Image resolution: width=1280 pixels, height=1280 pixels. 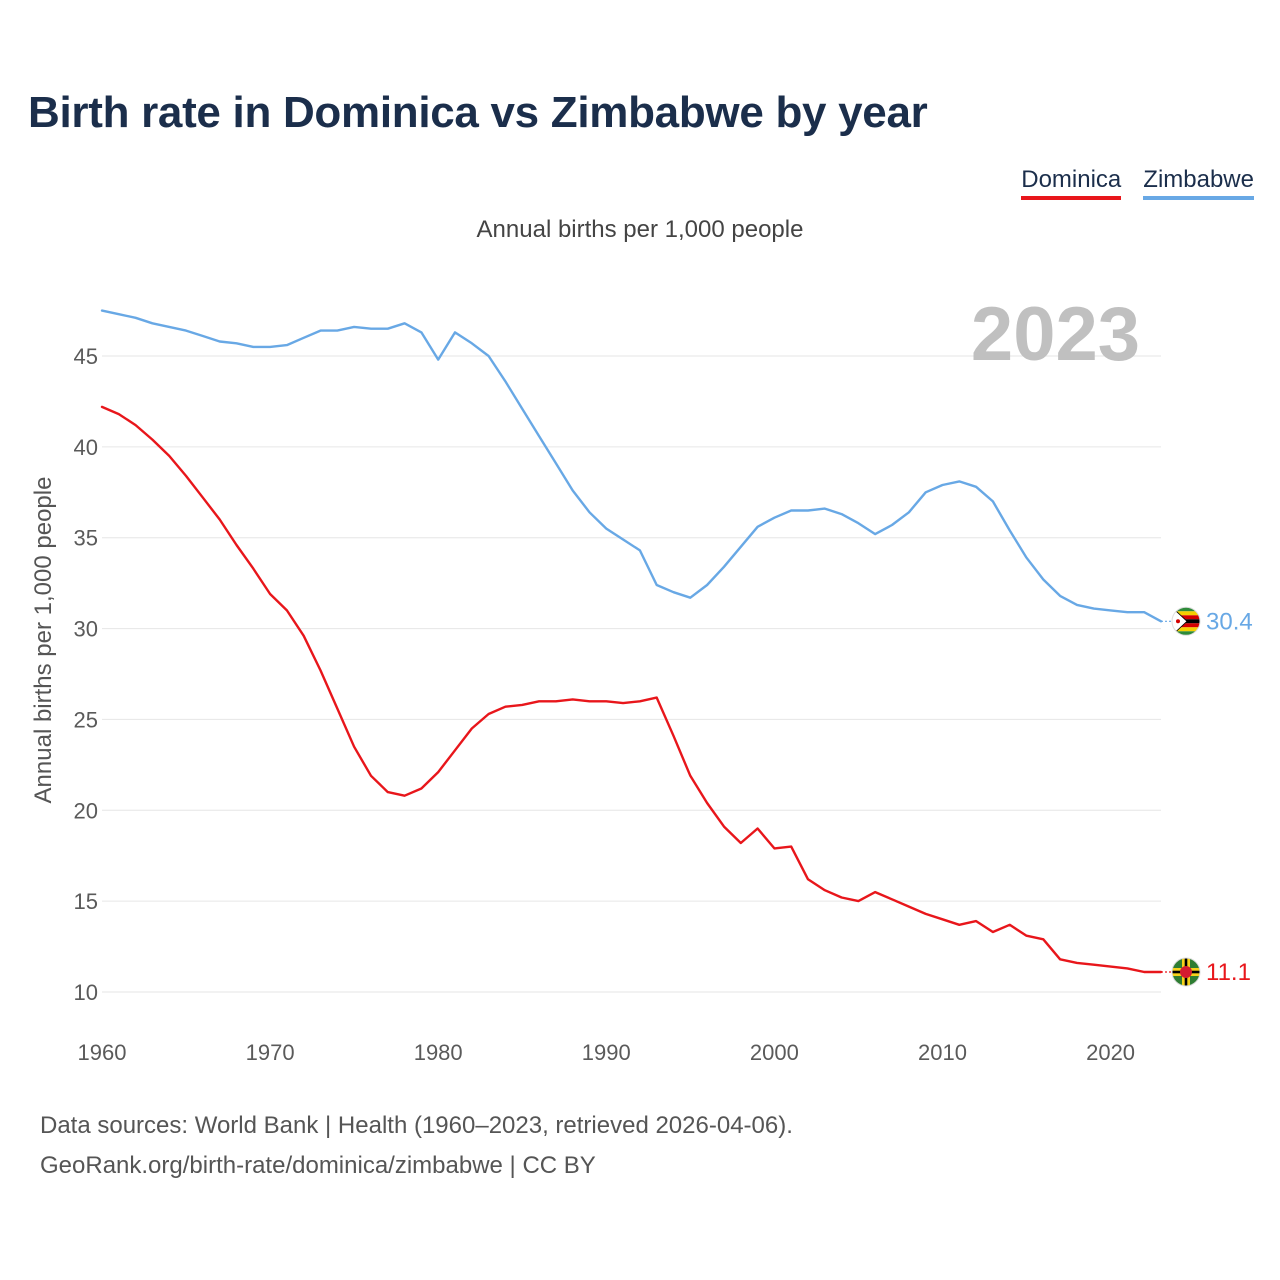 I want to click on x-tick-label-2020: 2020, so click(x=1110, y=1052).